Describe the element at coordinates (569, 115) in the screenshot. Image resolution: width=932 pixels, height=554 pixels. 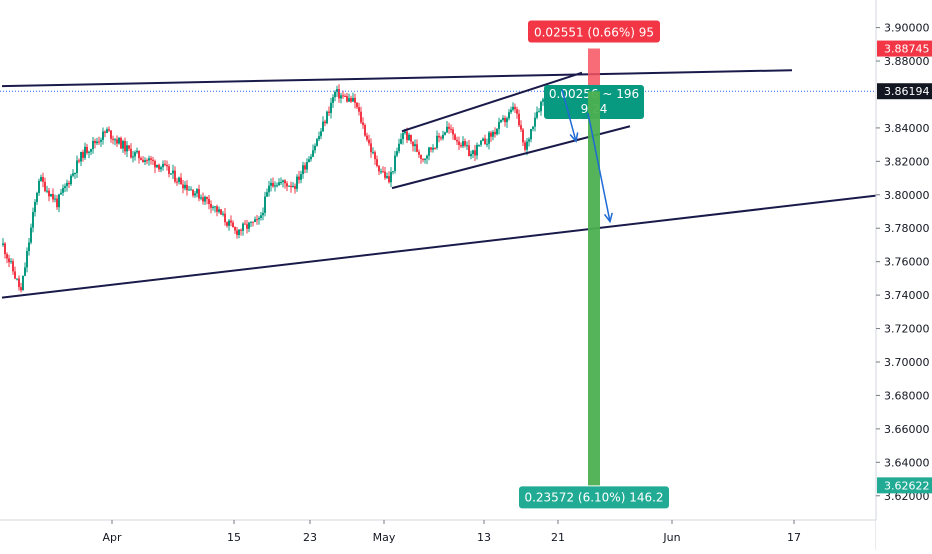
I see `arrow-short` at that location.